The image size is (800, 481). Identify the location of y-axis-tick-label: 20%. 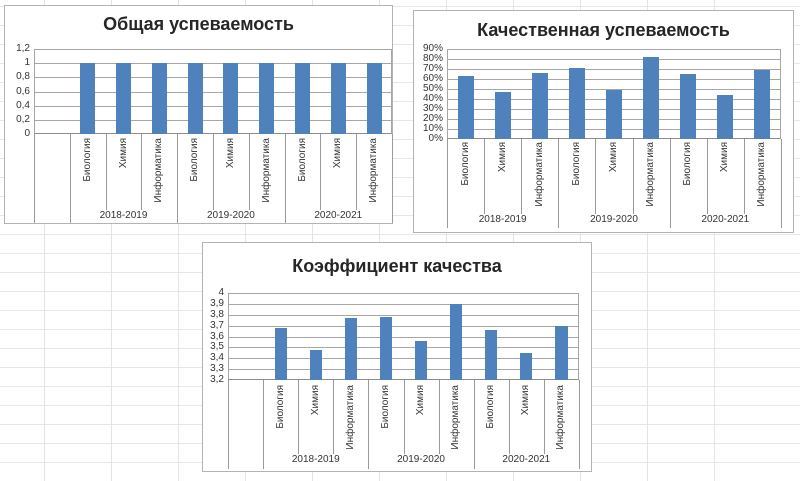
(432, 118).